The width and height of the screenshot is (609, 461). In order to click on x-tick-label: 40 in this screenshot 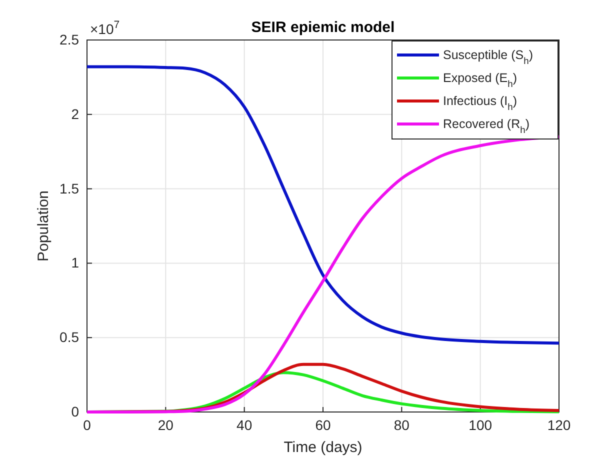, I will do `click(244, 424)`.